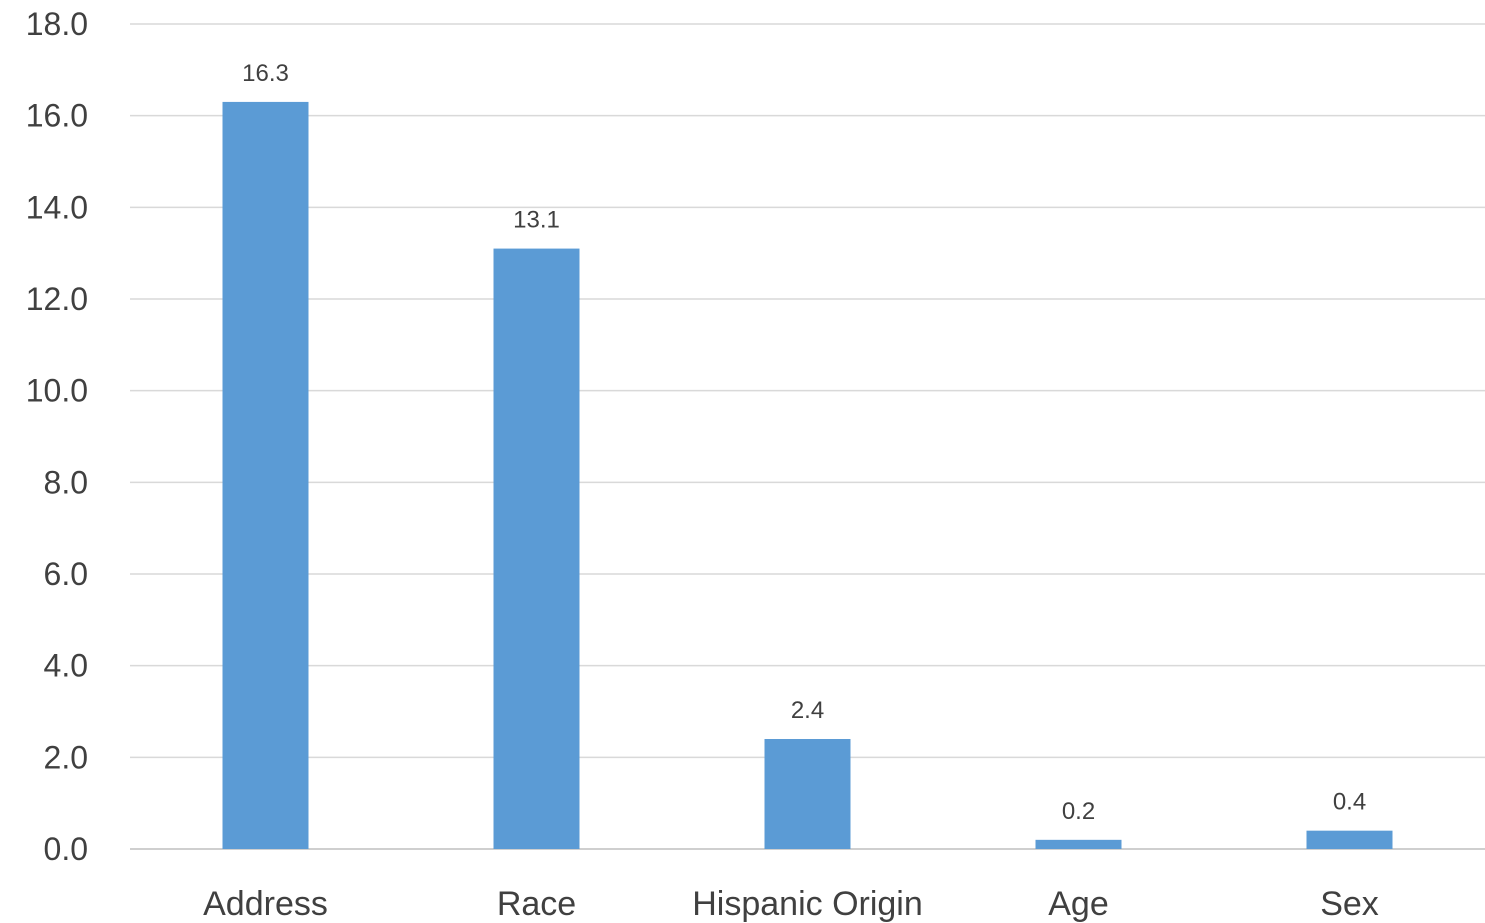 This screenshot has height=923, width=1485. What do you see at coordinates (57, 299) in the screenshot?
I see `y-tick-label: 12.0` at bounding box center [57, 299].